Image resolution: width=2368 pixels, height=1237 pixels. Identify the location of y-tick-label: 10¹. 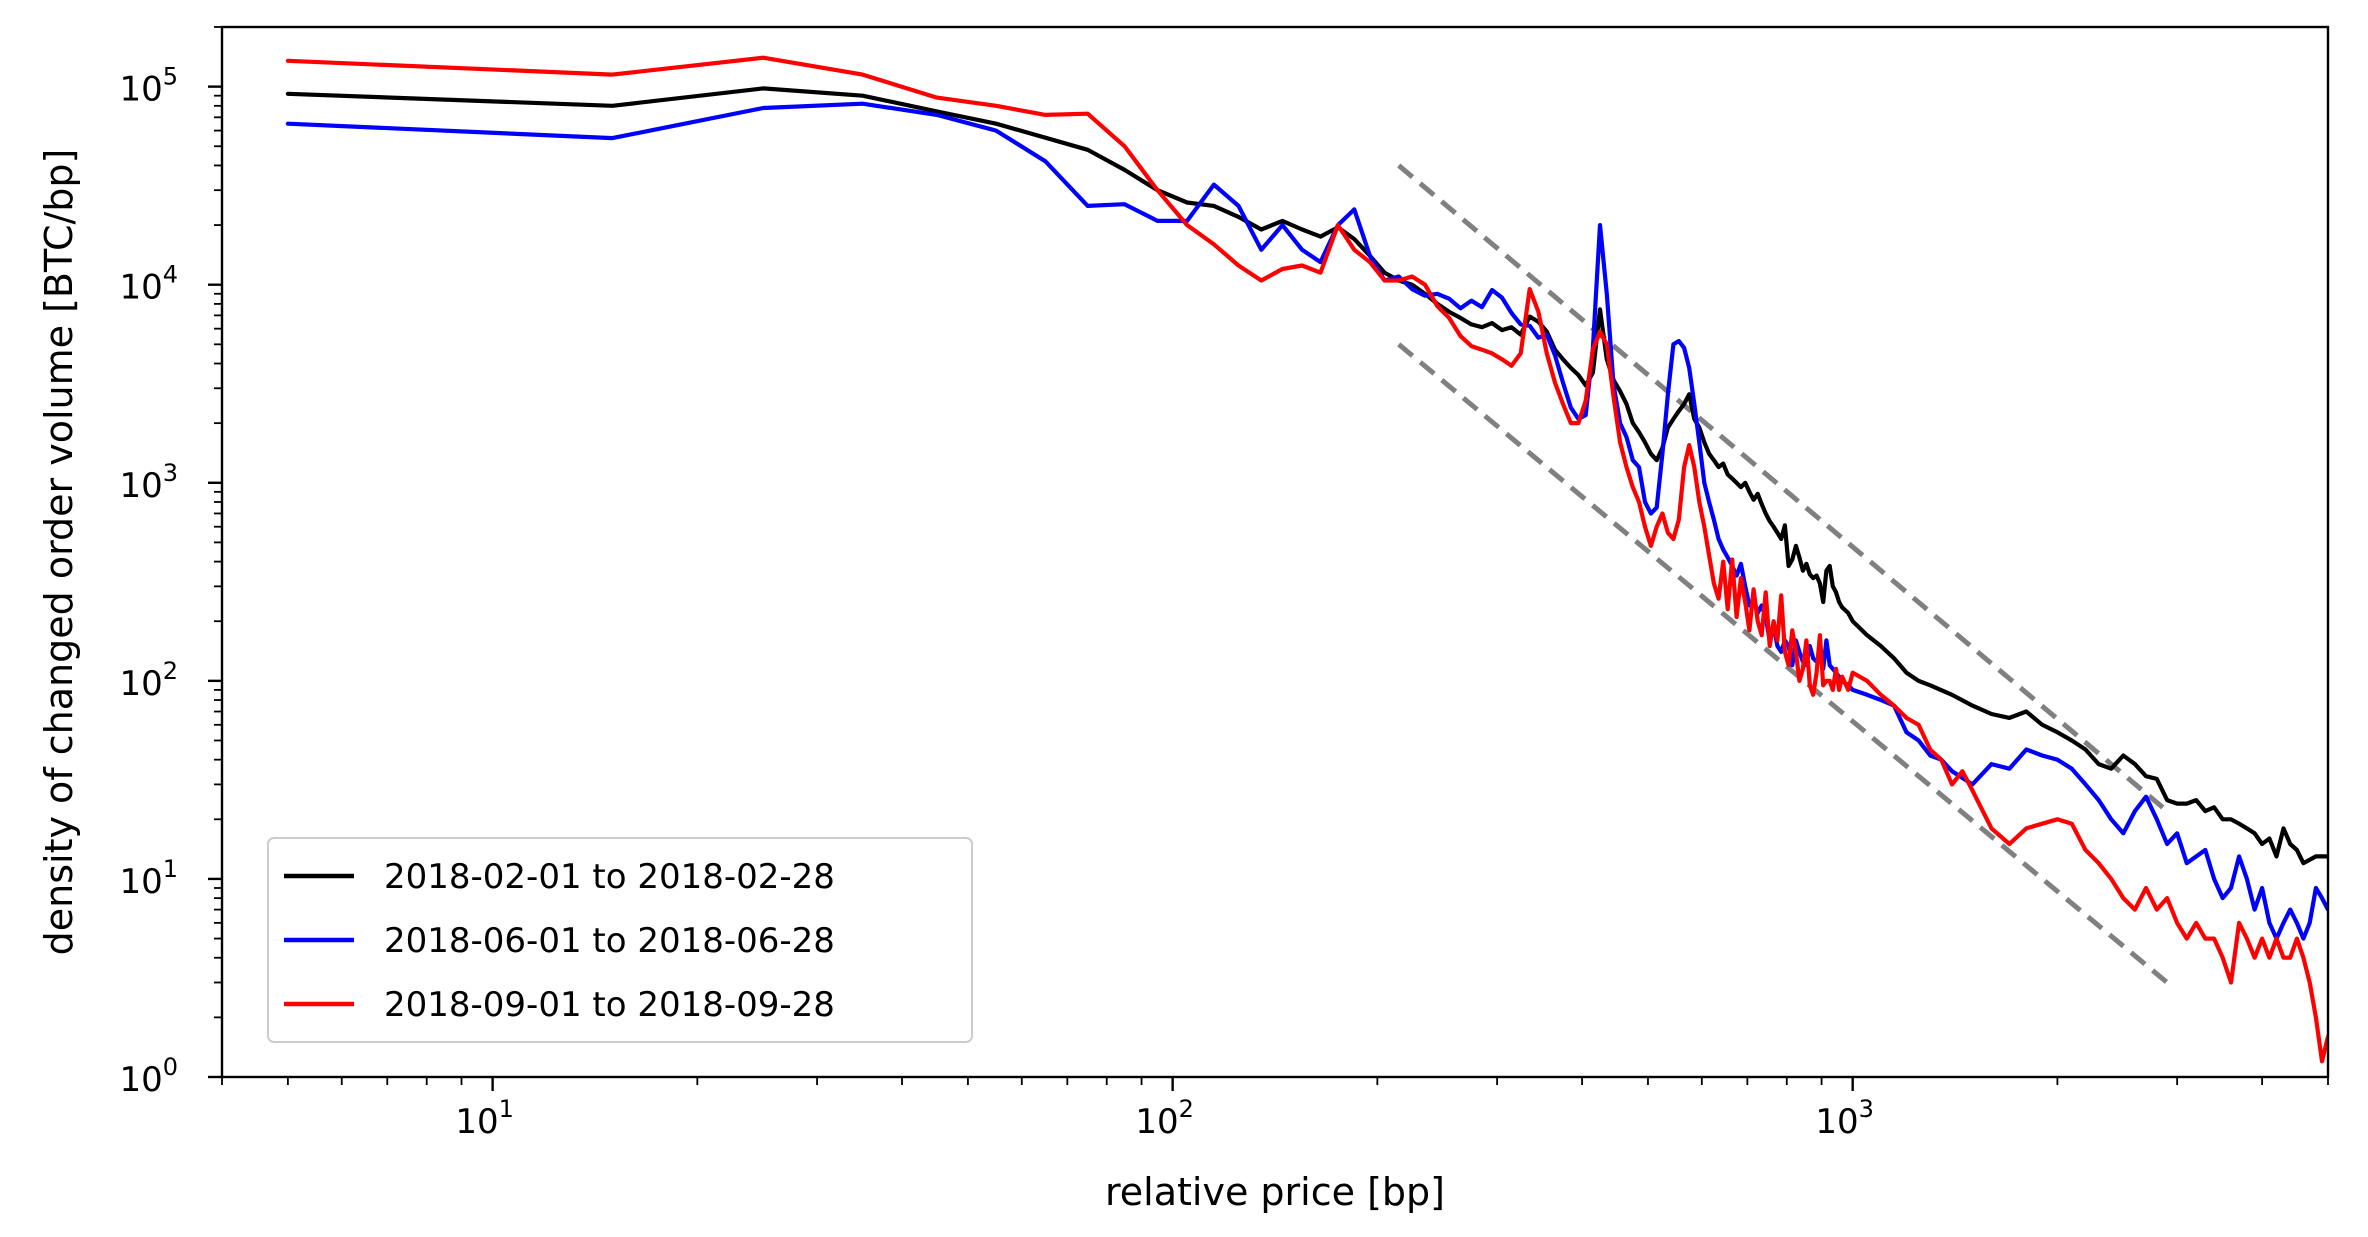
(148, 878).